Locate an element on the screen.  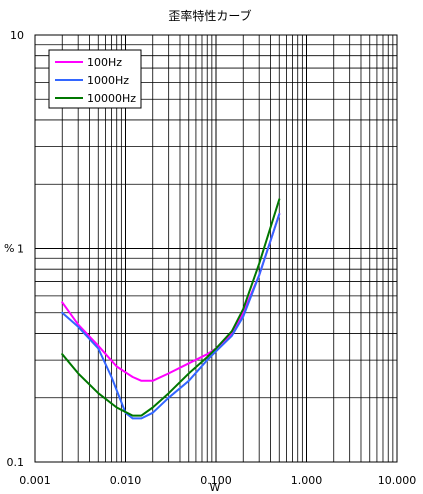
y-tick-label: 0.1 is located at coordinates (16, 462).